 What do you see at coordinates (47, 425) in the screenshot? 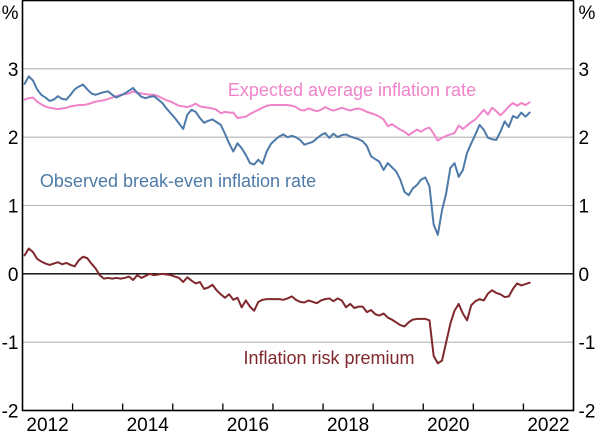
I see `x-axis-label-2012: 2012` at bounding box center [47, 425].